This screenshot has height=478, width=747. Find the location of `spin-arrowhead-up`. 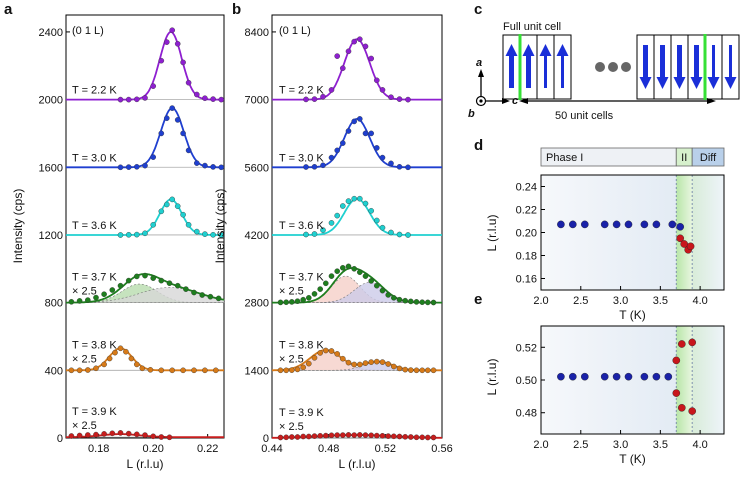

spin-arrowhead-up is located at coordinates (511, 50).